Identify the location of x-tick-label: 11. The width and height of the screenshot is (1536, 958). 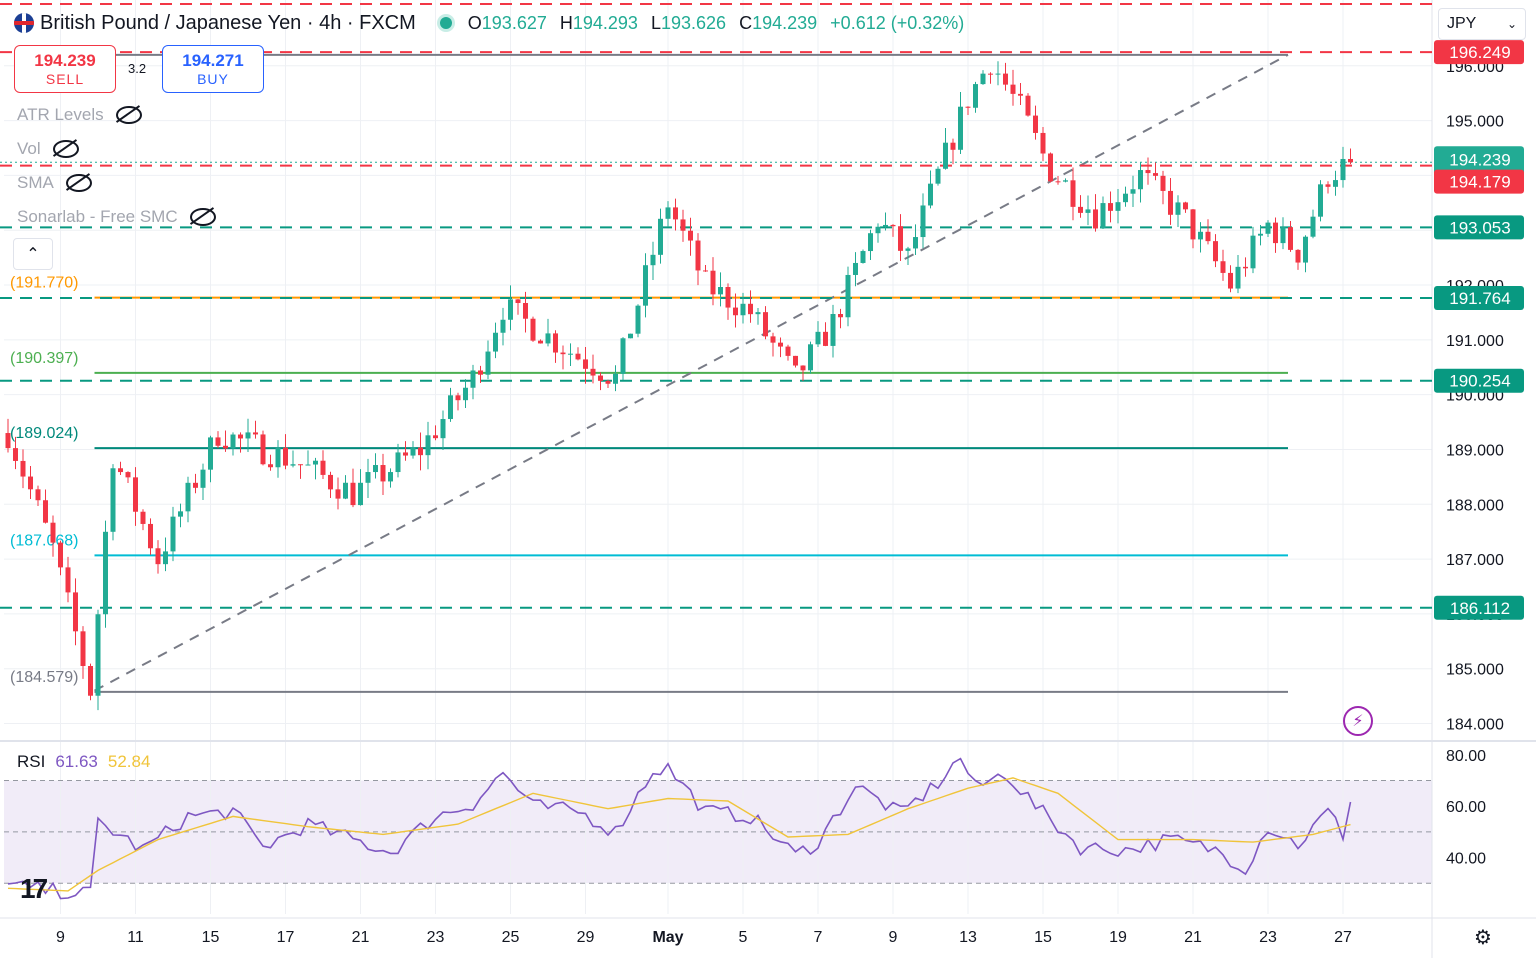
(135, 937).